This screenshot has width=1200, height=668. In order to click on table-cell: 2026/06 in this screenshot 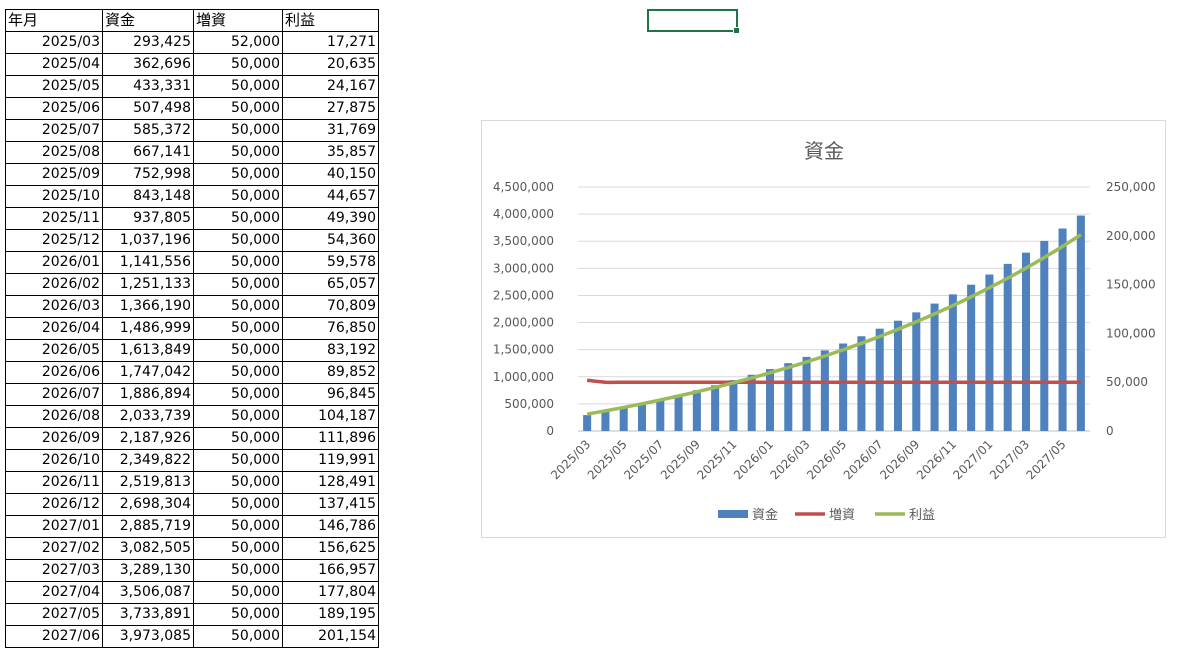, I will do `click(54, 372)`.